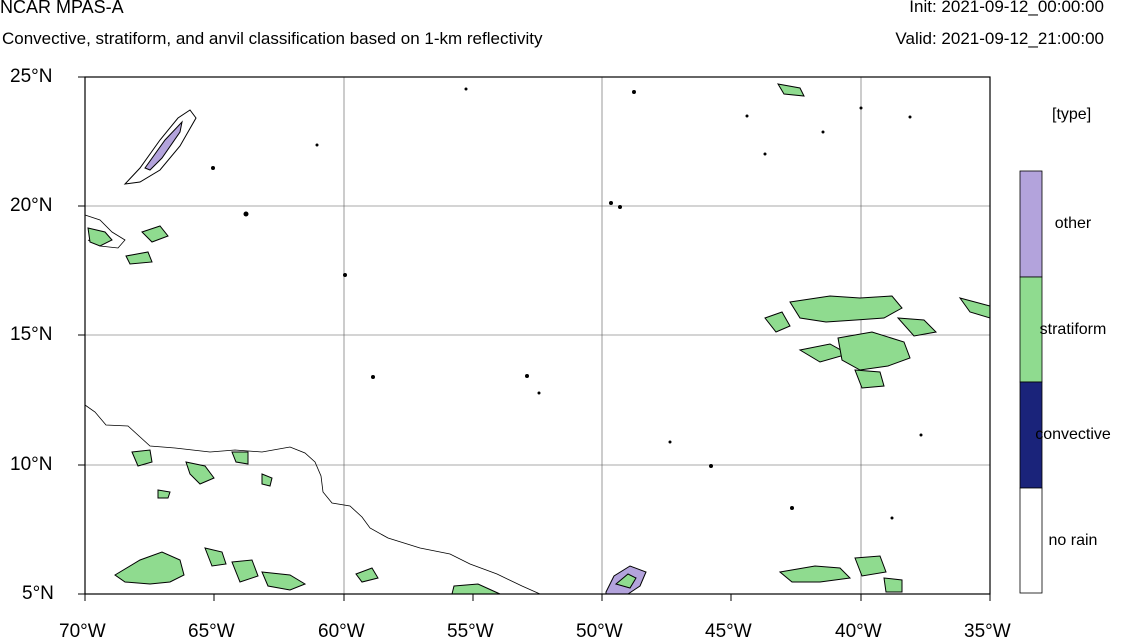  I want to click on lon-label-35w: 35°W, so click(987, 631).